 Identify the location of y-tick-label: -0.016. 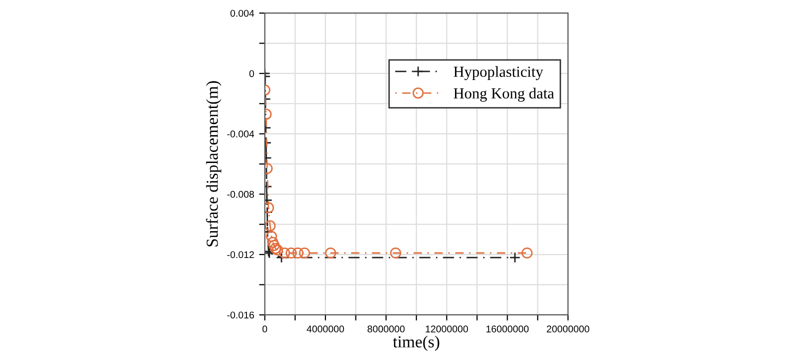
(240, 315).